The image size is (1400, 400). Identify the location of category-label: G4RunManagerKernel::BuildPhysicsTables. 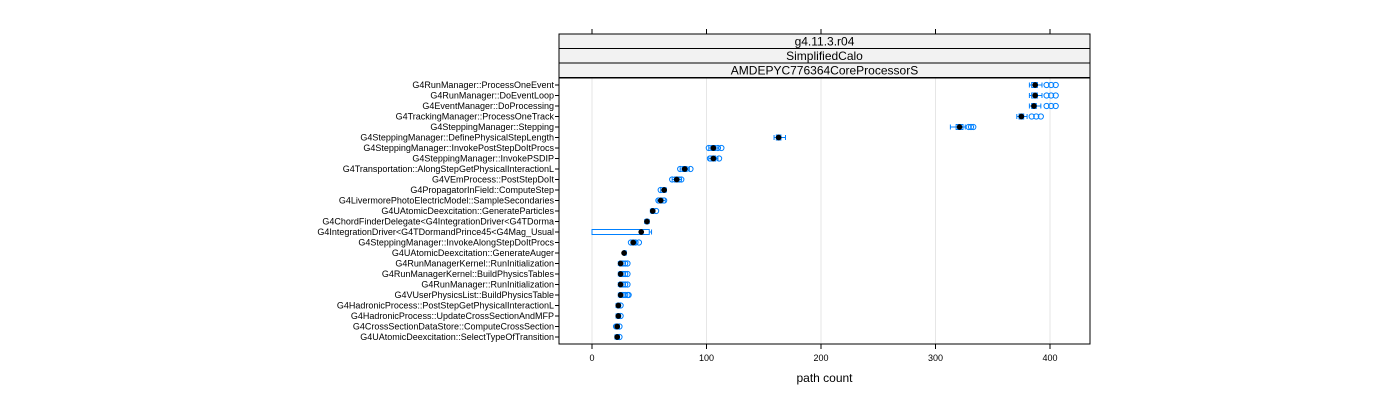
(468, 274).